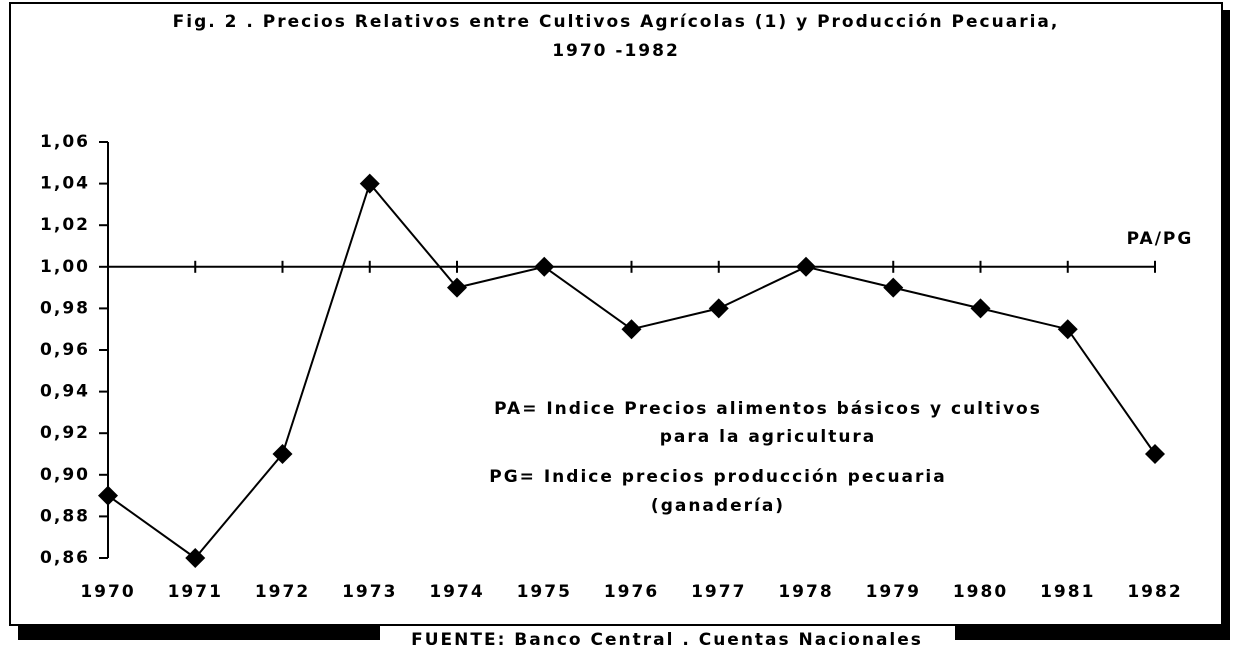 The width and height of the screenshot is (1233, 653). What do you see at coordinates (456, 592) in the screenshot?
I see `x-tick-label: 1974` at bounding box center [456, 592].